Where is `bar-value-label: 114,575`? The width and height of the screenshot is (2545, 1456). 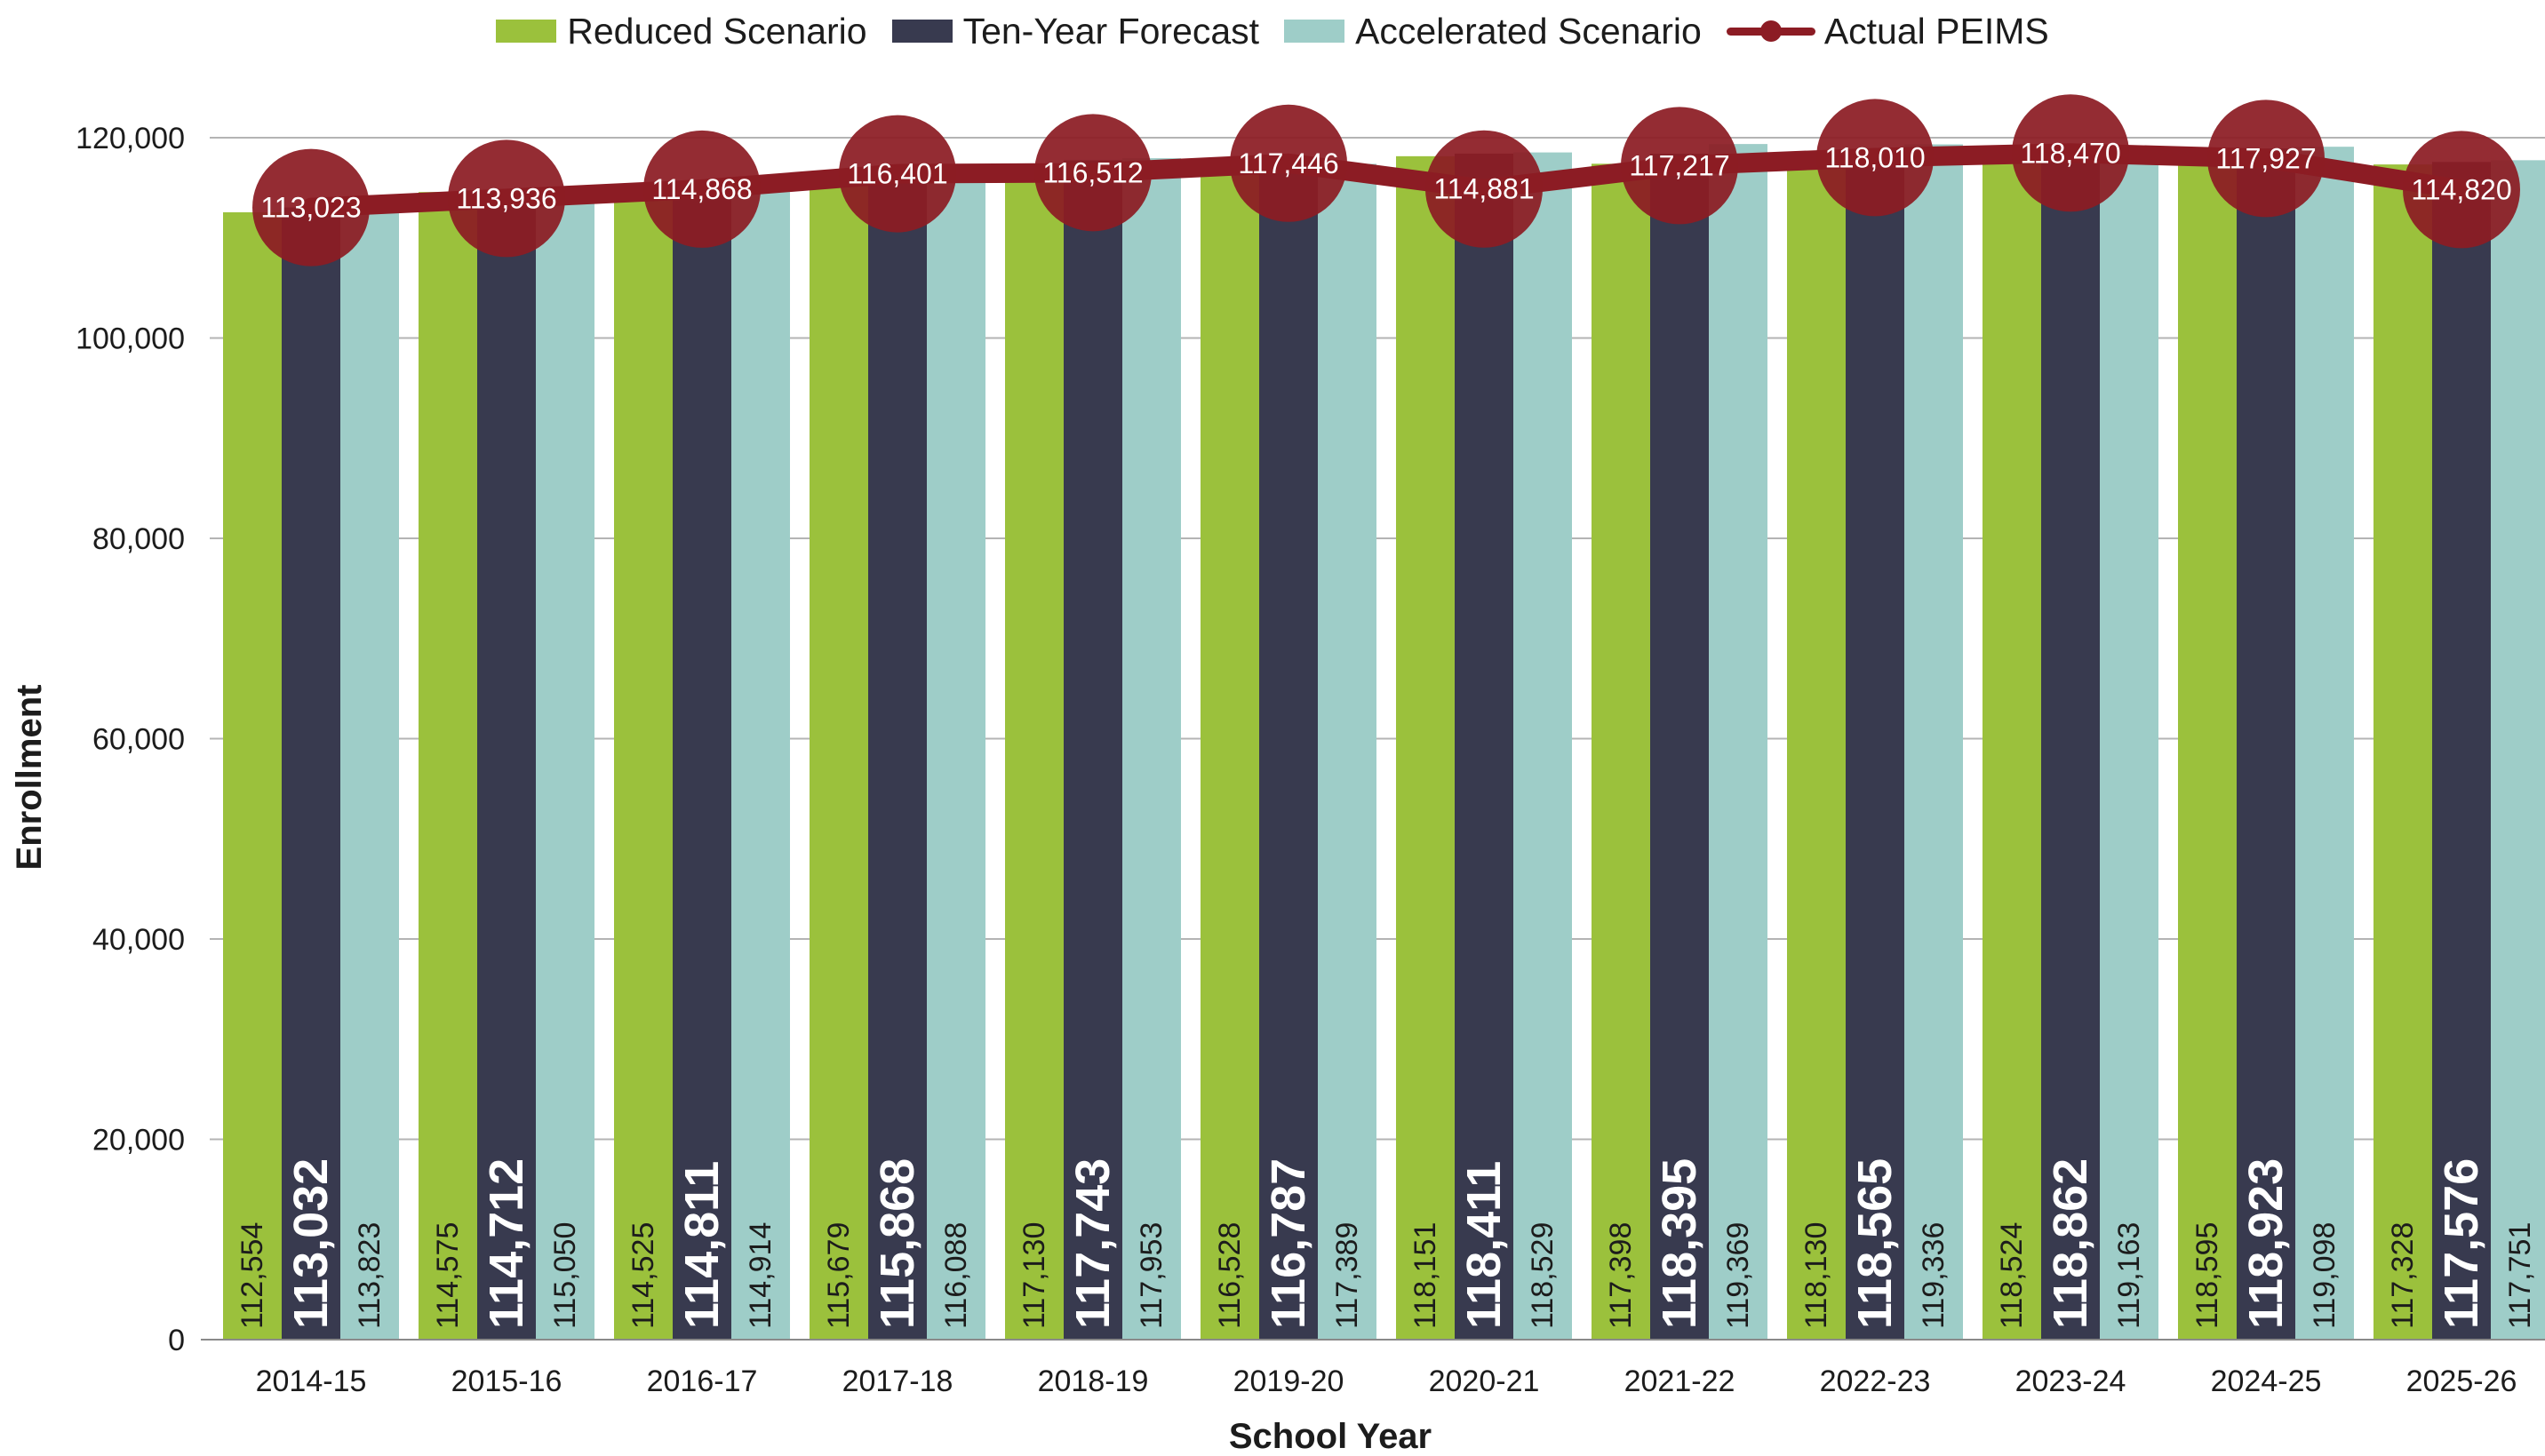
bar-value-label: 114,575 is located at coordinates (448, 1275).